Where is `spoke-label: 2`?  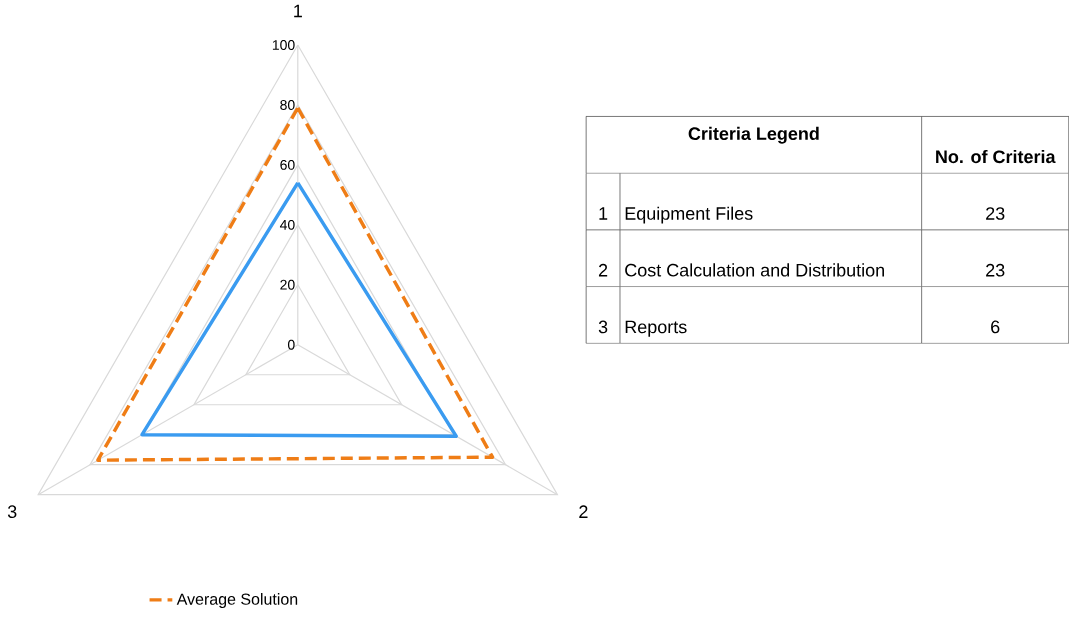
spoke-label: 2 is located at coordinates (583, 512).